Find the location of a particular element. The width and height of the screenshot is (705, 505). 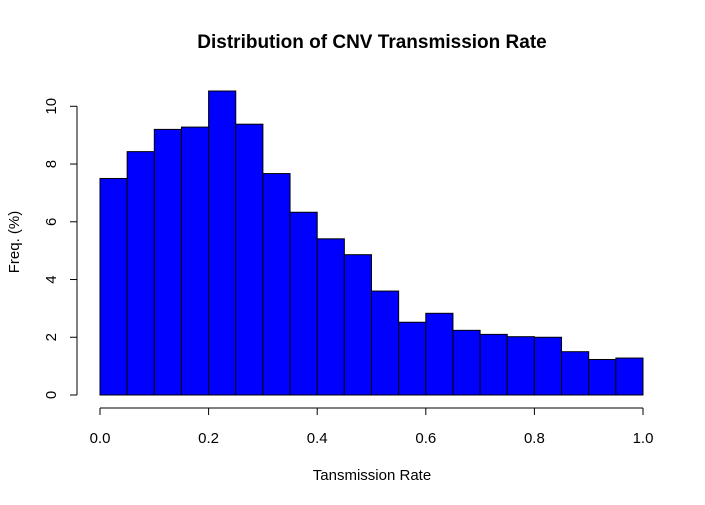

x-tick-label: 0.2 is located at coordinates (208, 438).